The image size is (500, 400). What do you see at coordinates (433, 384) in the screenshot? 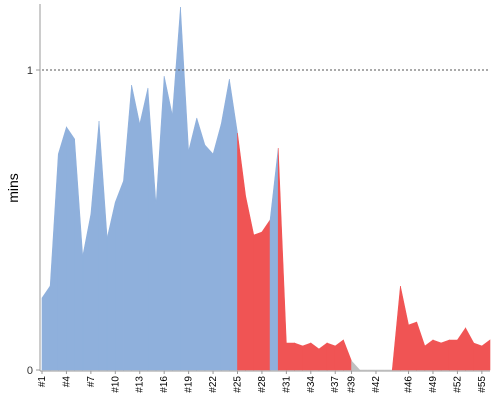
I see `x-tick-label: #49` at bounding box center [433, 384].